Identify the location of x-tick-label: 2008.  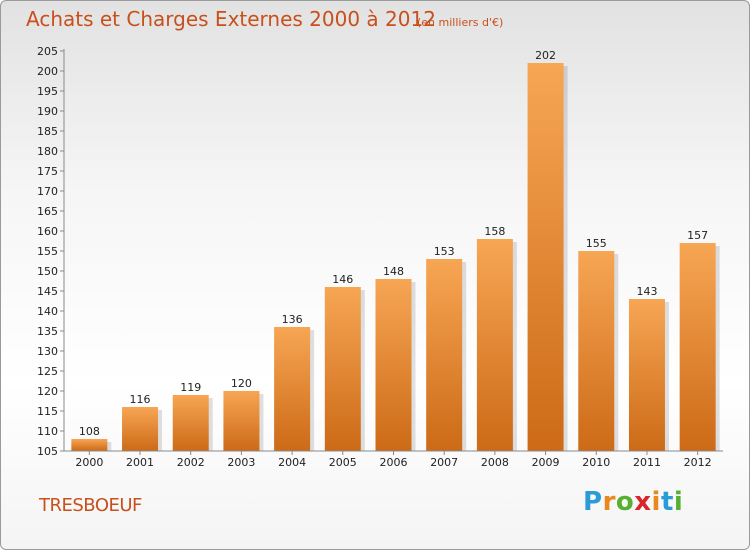
(495, 462).